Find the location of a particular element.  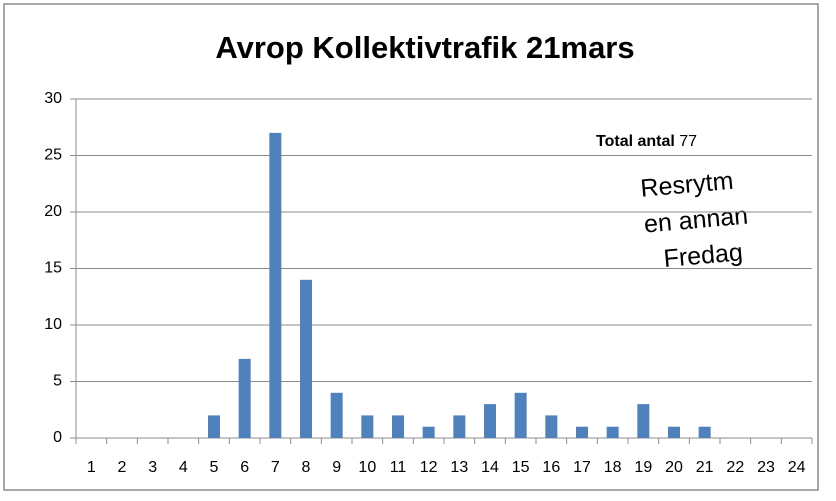

x-tick-label: 24 is located at coordinates (797, 467).